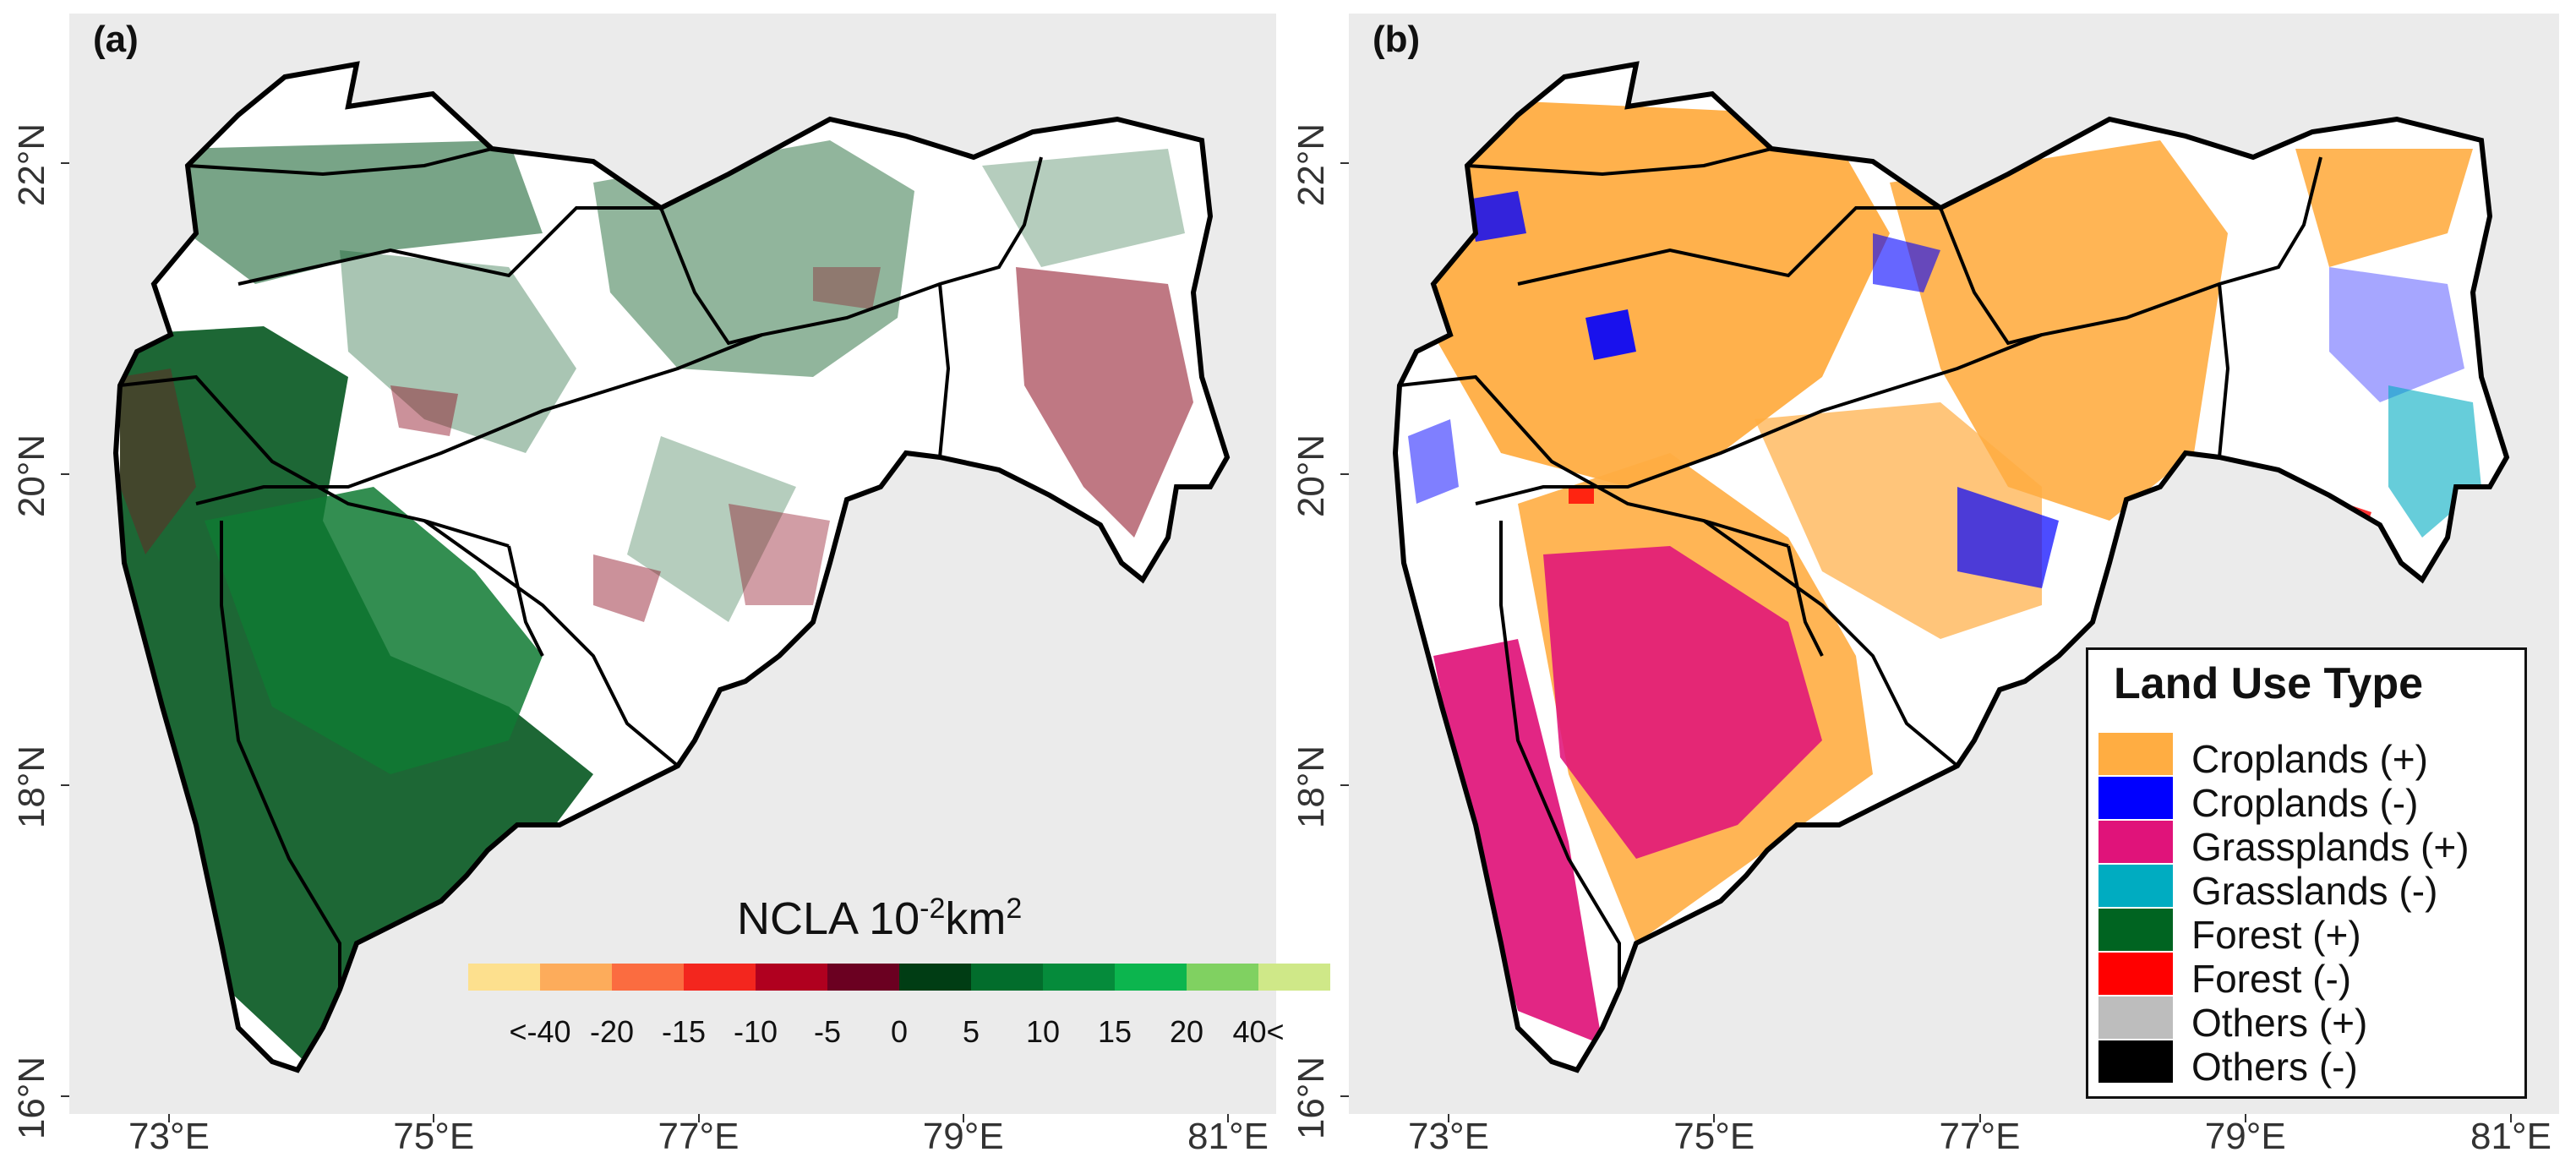 The image size is (2576, 1174). I want to click on colorbar-label: 10, so click(1043, 1032).